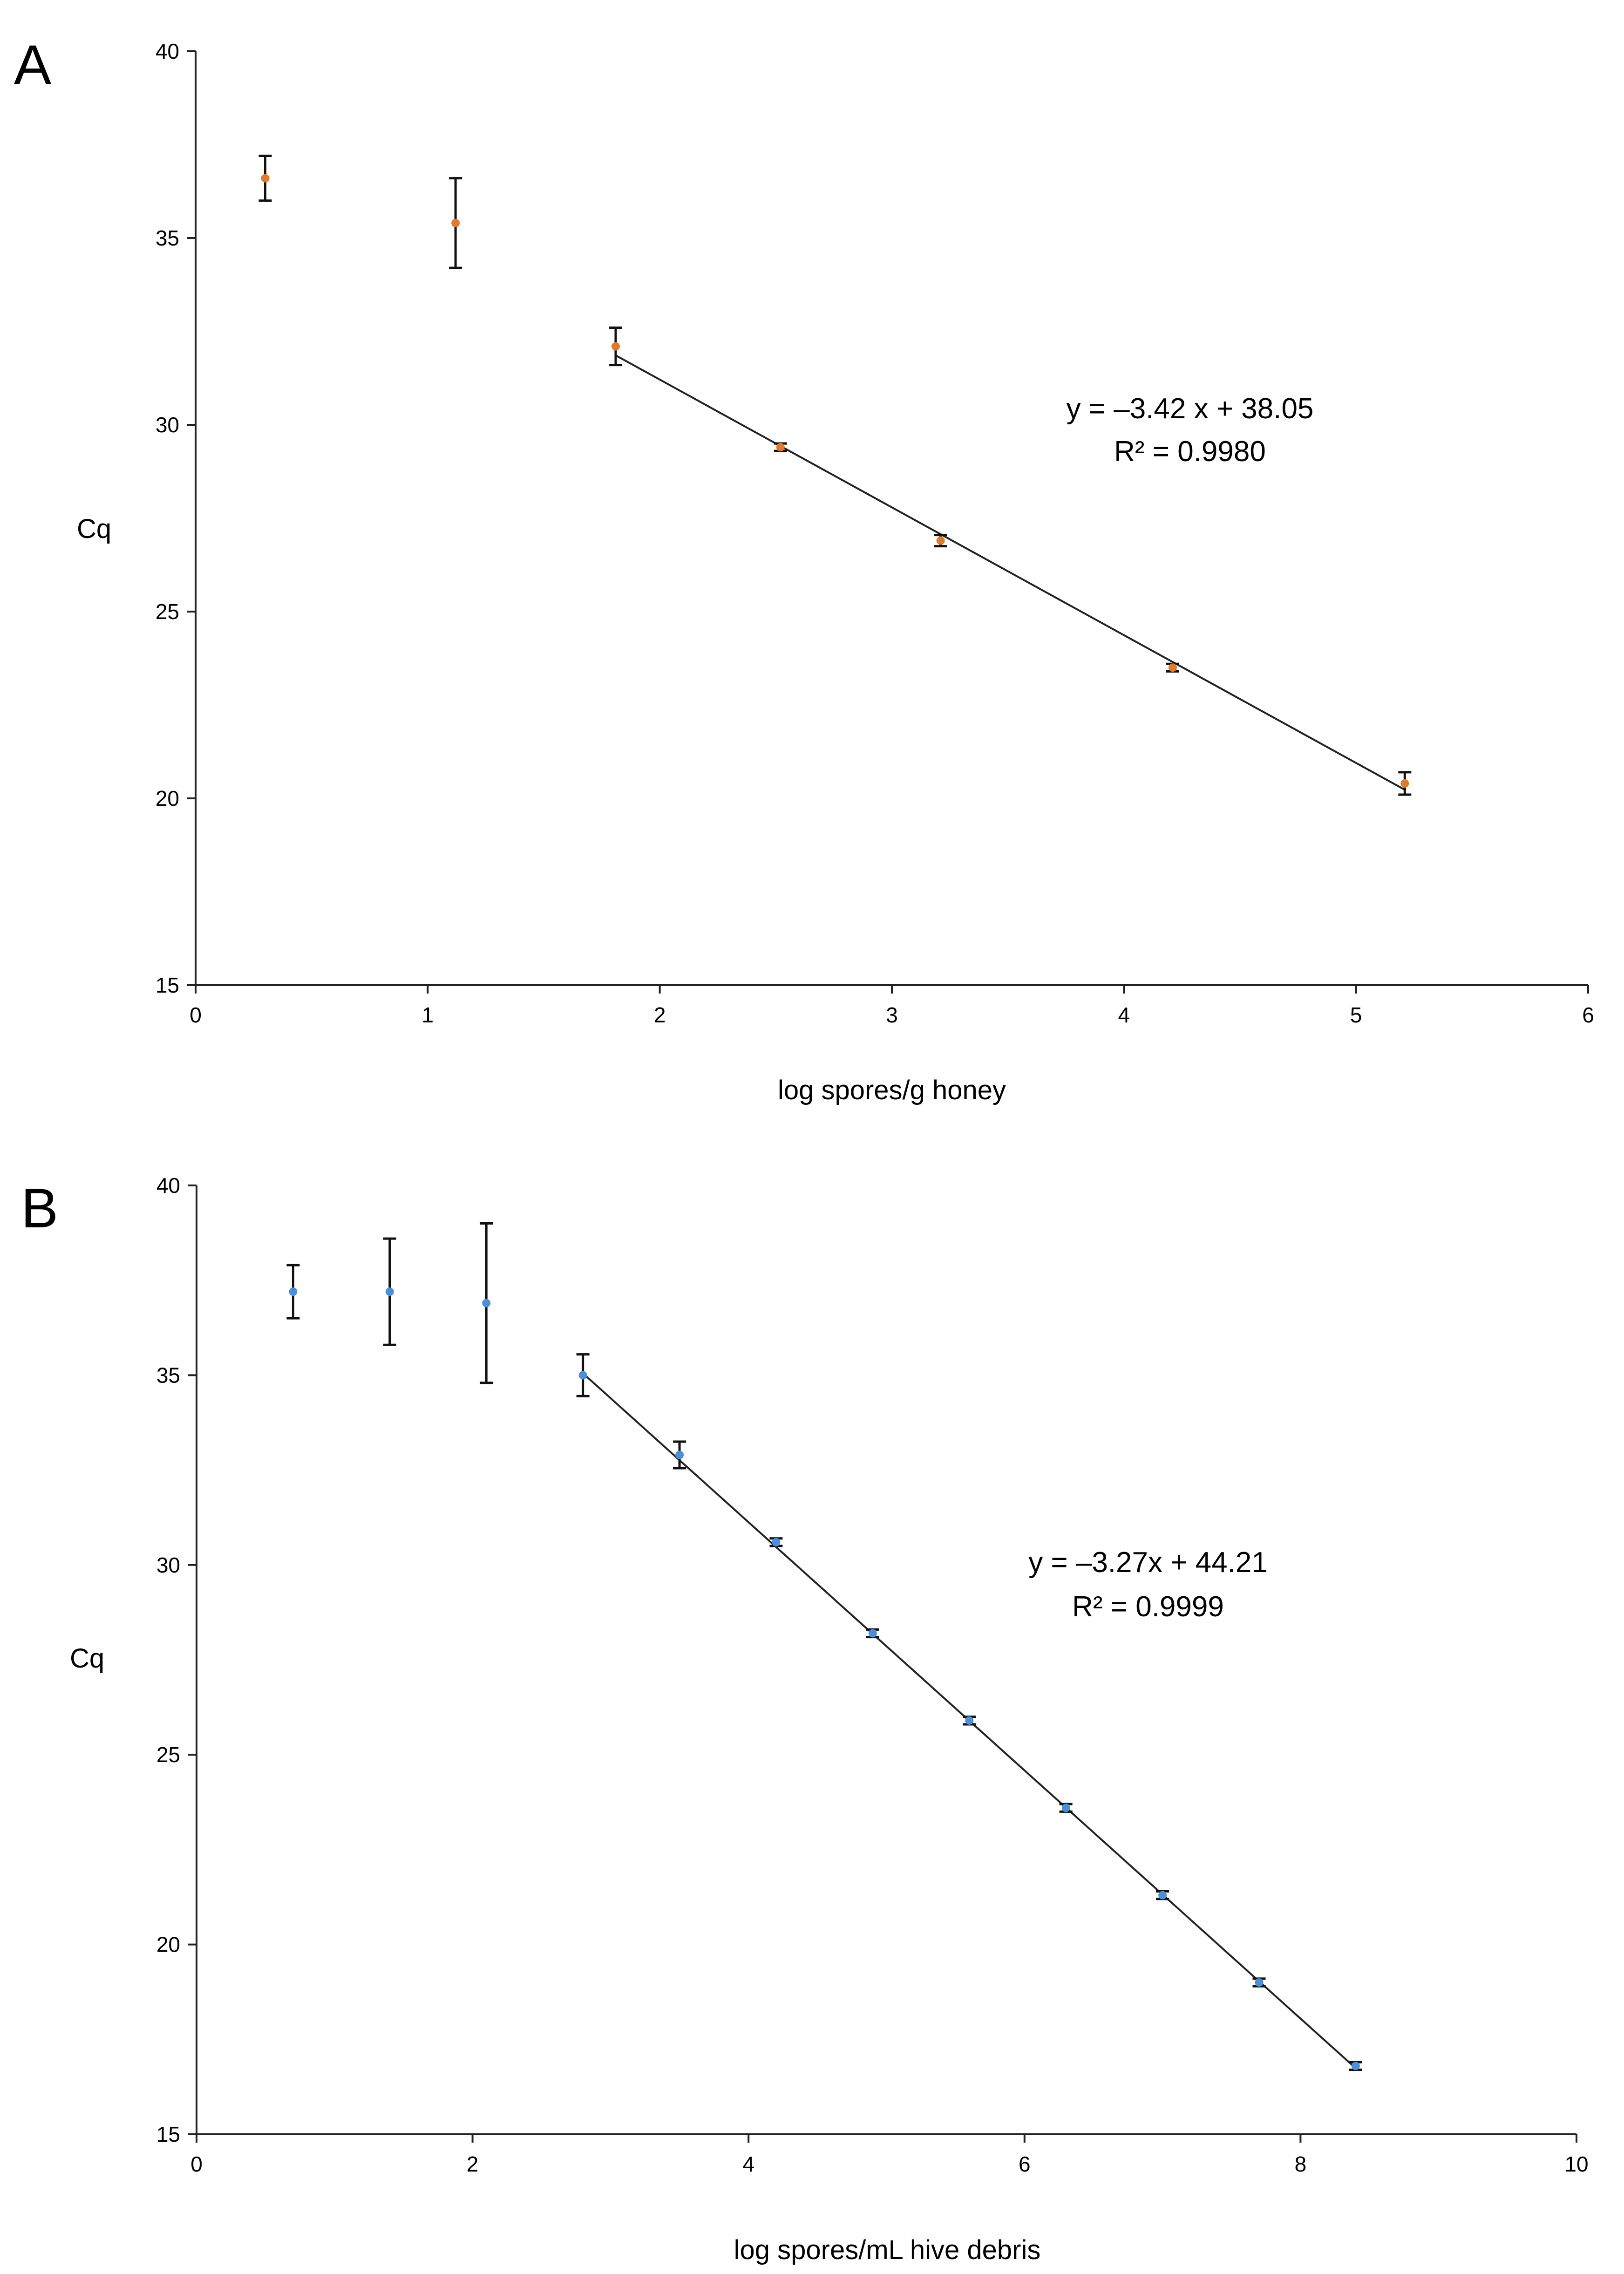  I want to click on panel-a-x-ticks: 0 1 2 3 4 5 6, so click(892, 1006).